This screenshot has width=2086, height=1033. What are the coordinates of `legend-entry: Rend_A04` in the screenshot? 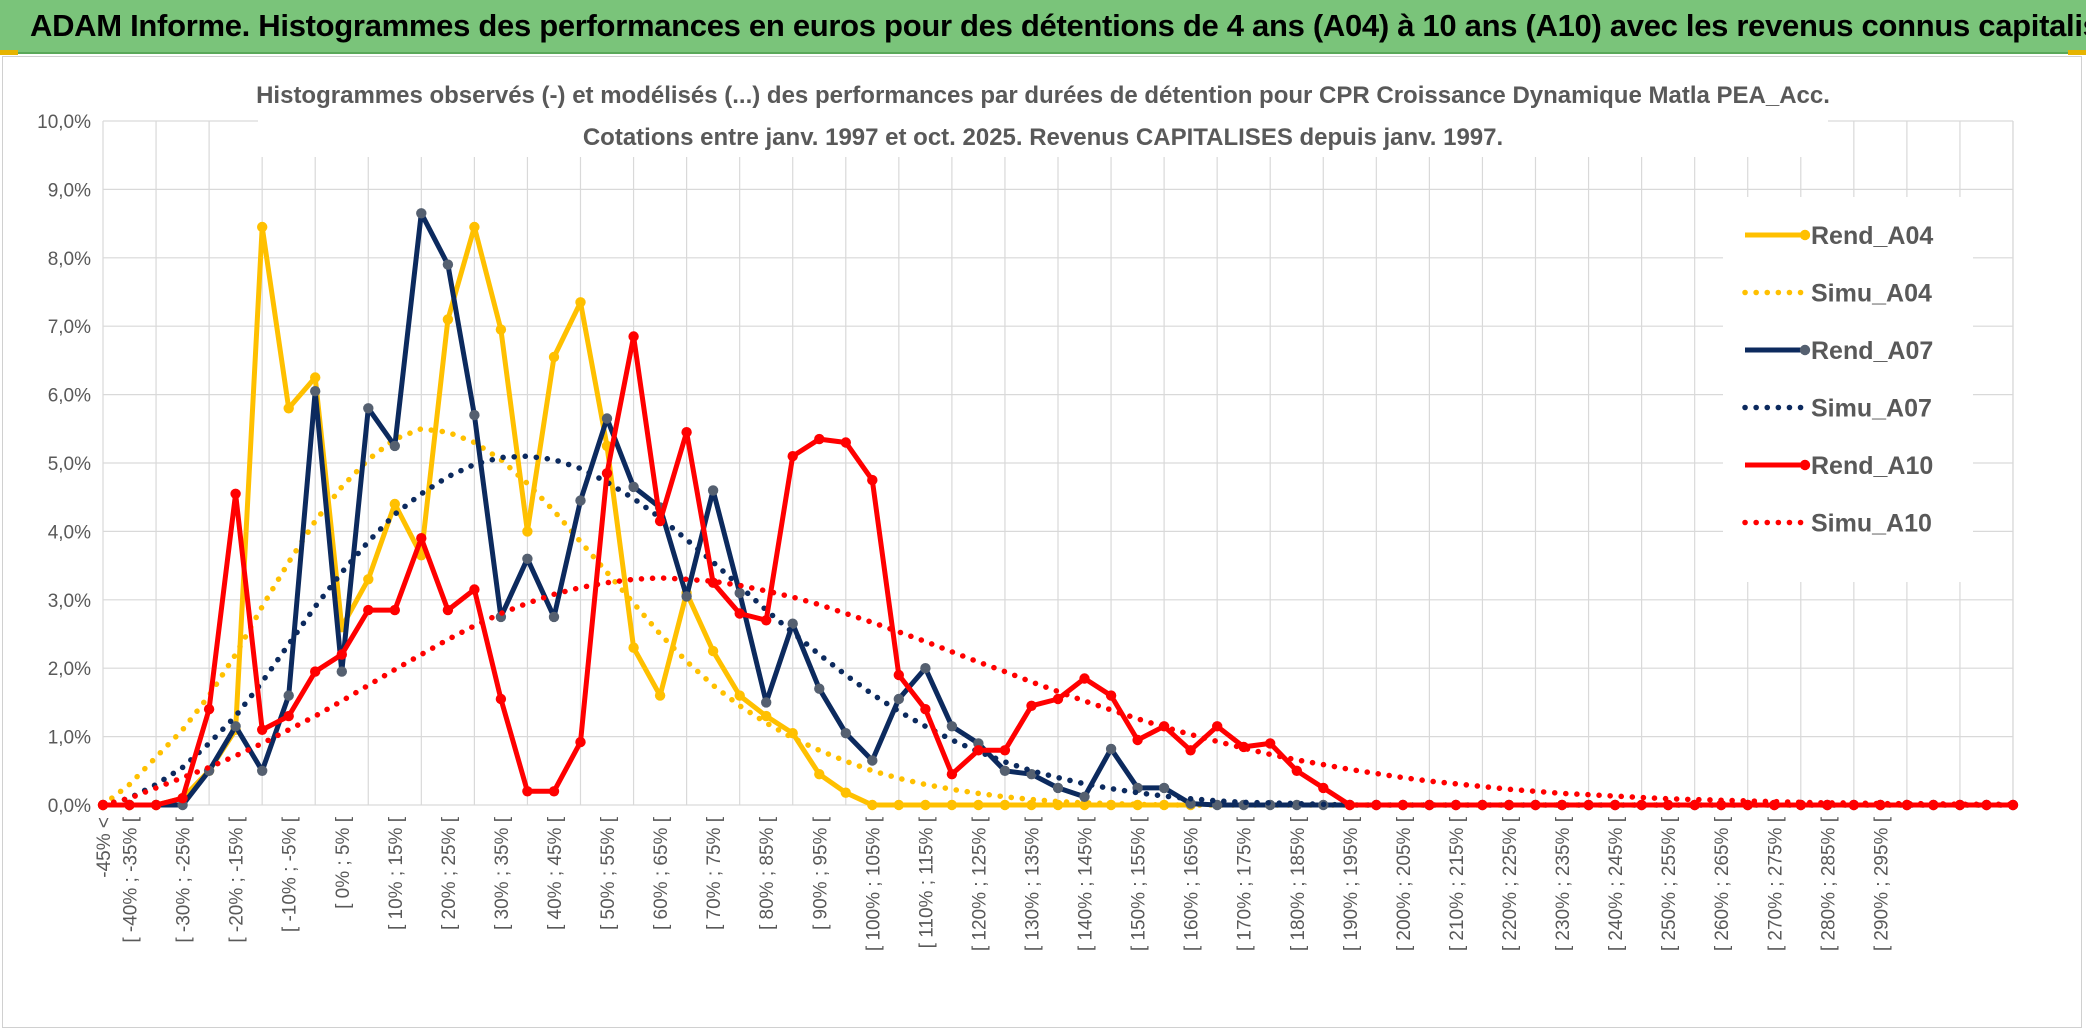 It's located at (1839, 236).